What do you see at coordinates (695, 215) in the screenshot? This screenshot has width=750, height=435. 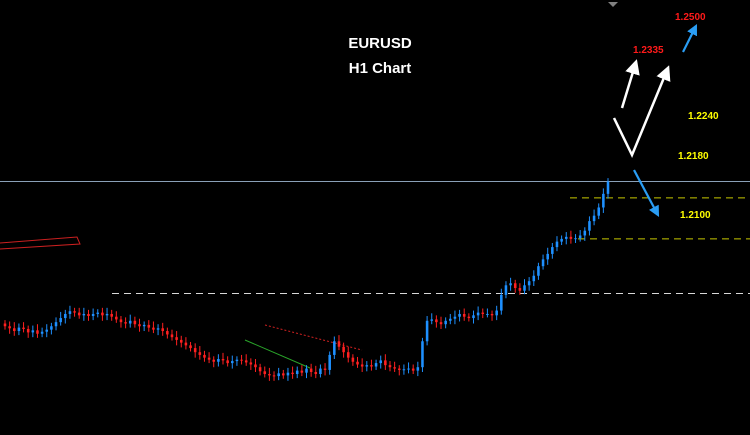 I see `level-label-1-2100: 1.2100` at bounding box center [695, 215].